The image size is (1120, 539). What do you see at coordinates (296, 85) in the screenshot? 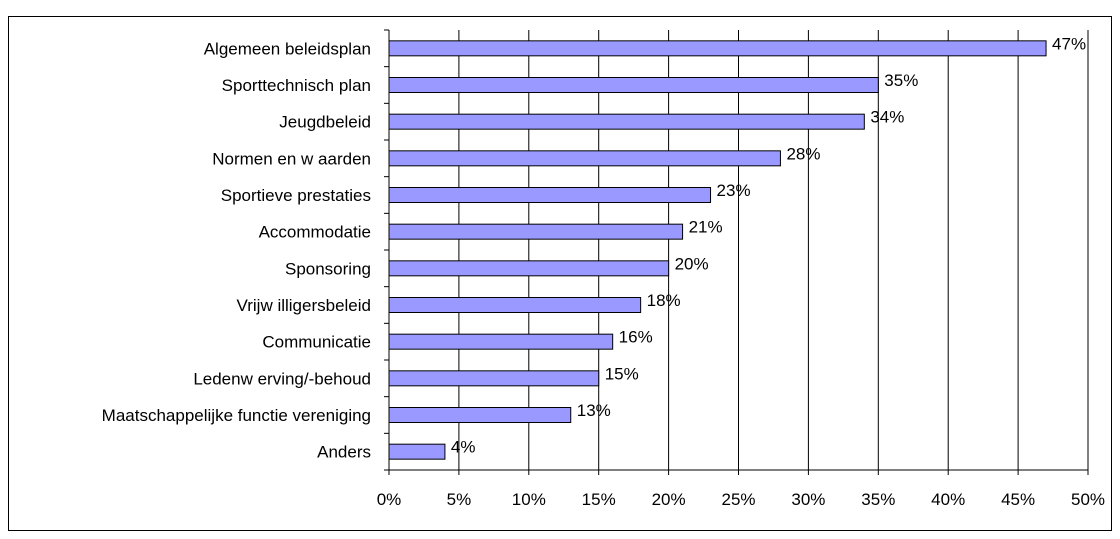
I see `category-label: Sporttechnisch plan` at bounding box center [296, 85].